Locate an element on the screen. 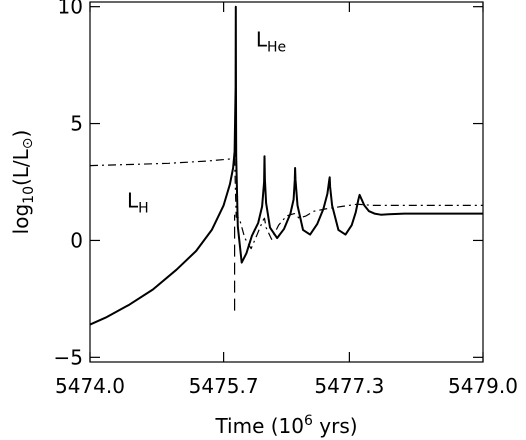 The height and width of the screenshot is (440, 526). x-tick-label: 5474.0 is located at coordinates (90, 386).